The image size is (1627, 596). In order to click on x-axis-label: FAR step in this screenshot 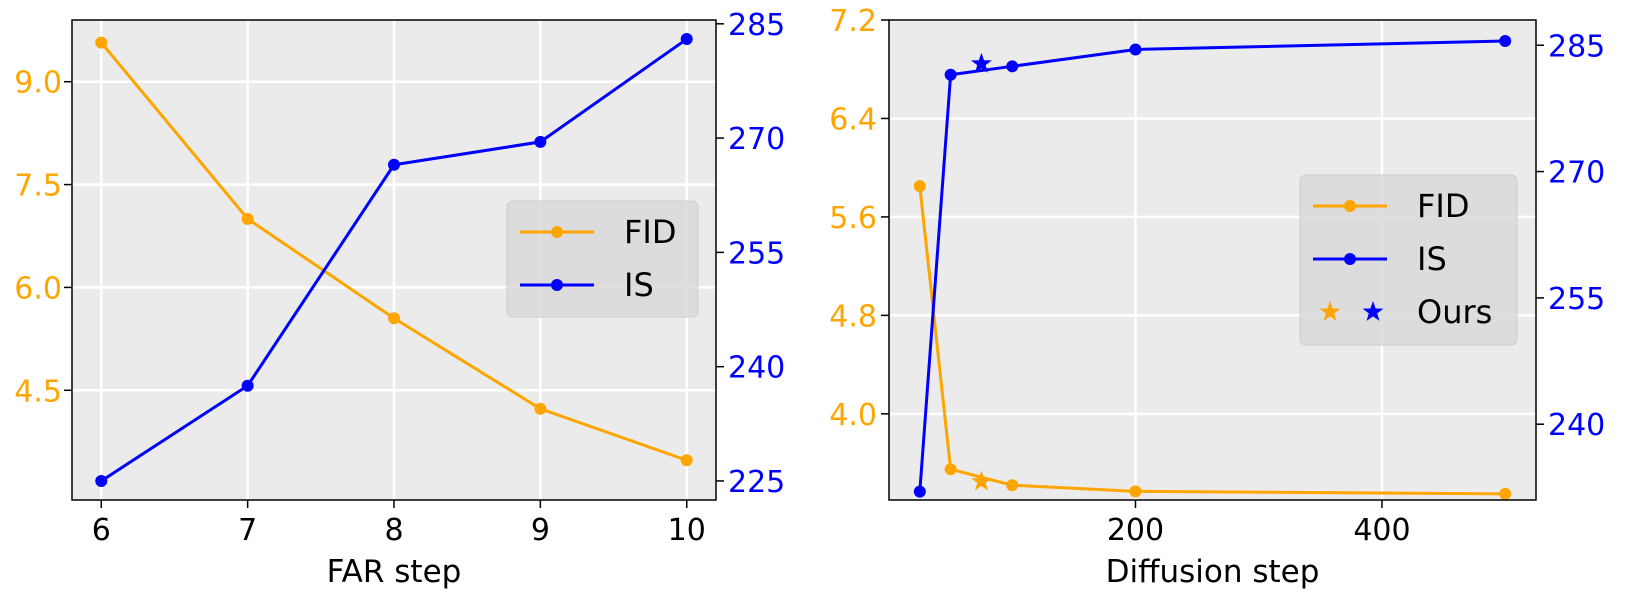, I will do `click(394, 572)`.